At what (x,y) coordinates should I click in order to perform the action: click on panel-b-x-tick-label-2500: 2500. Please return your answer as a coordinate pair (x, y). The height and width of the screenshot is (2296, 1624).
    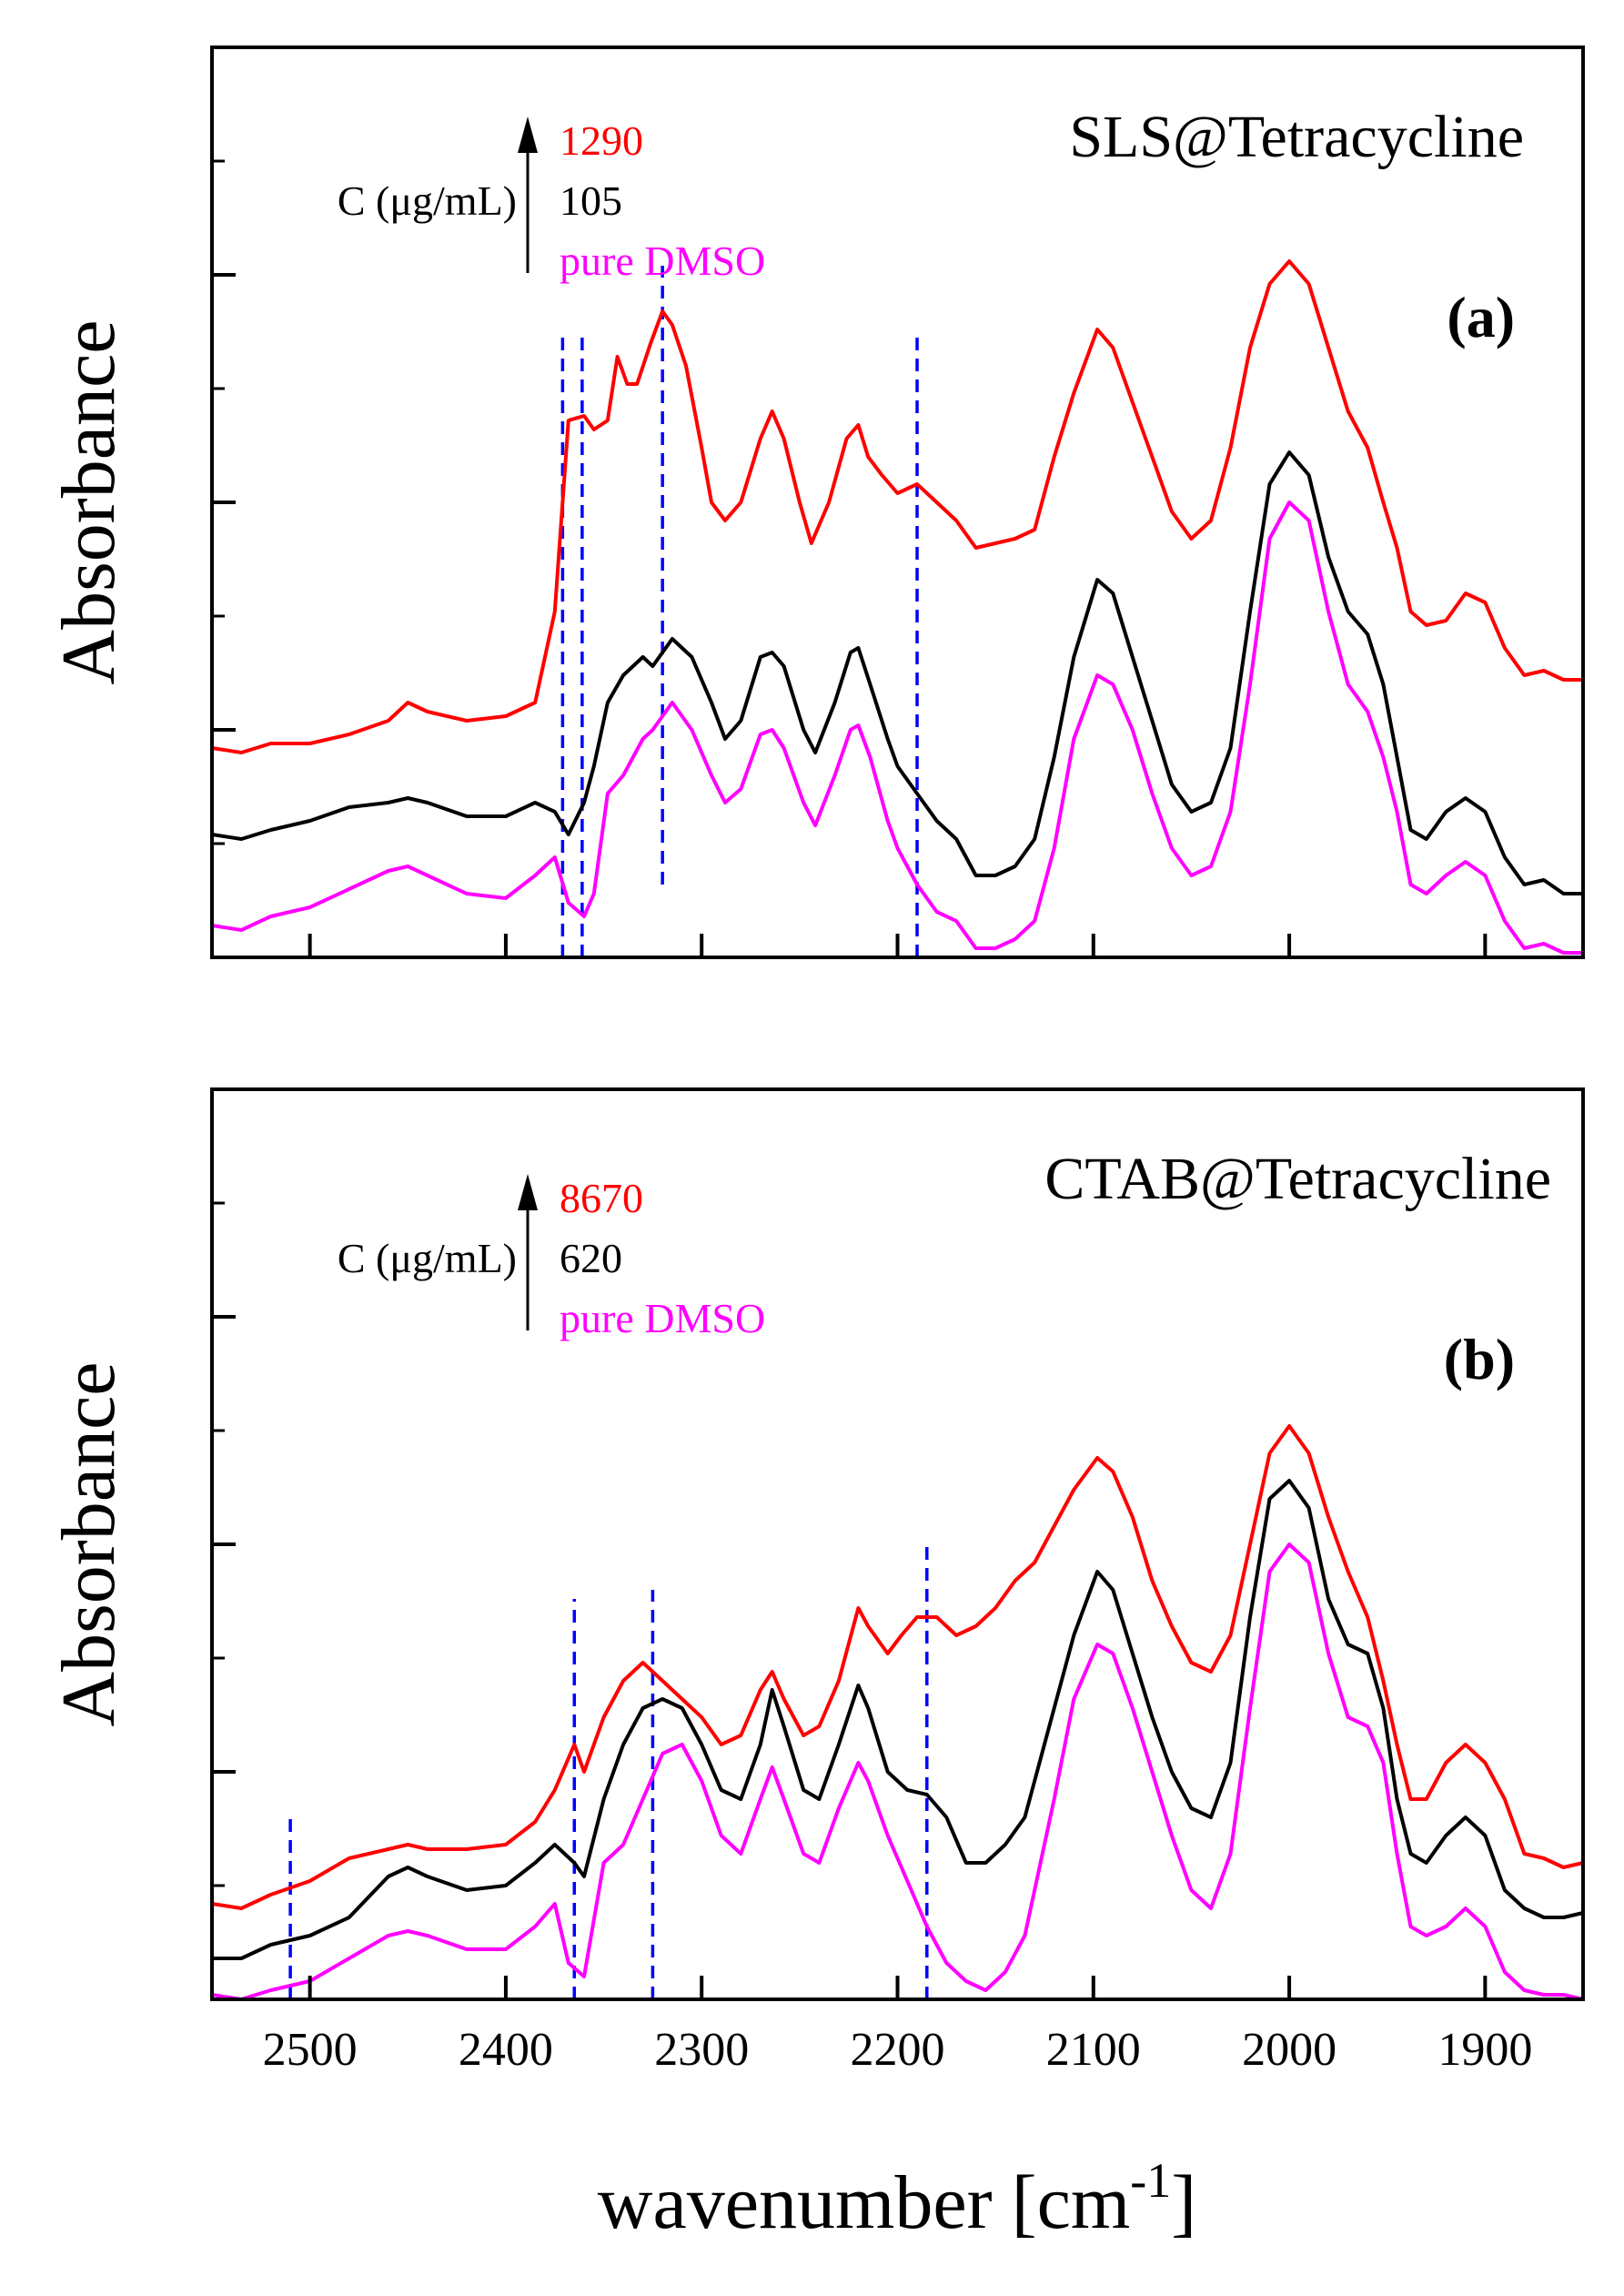
    Looking at the image, I should click on (310, 2050).